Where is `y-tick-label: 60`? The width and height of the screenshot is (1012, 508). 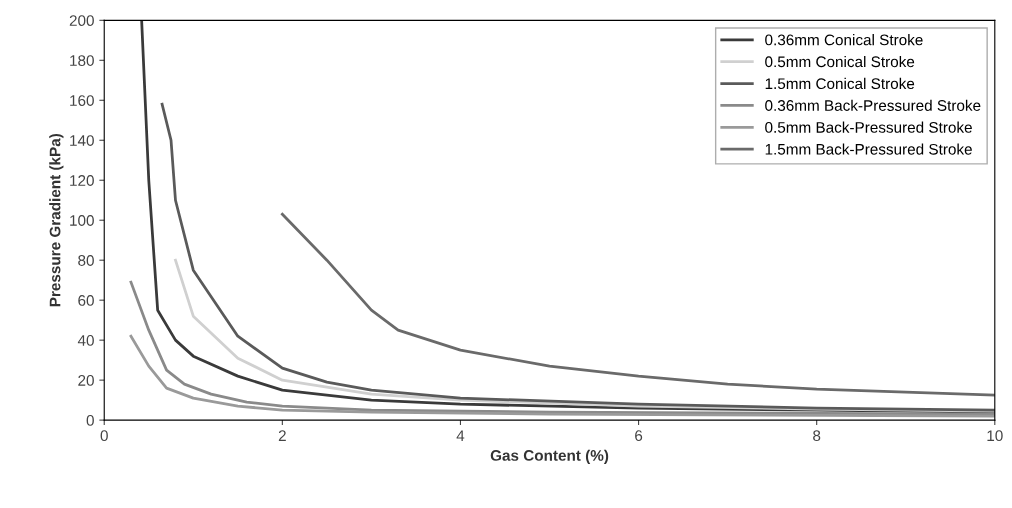 y-tick-label: 60 is located at coordinates (86, 300).